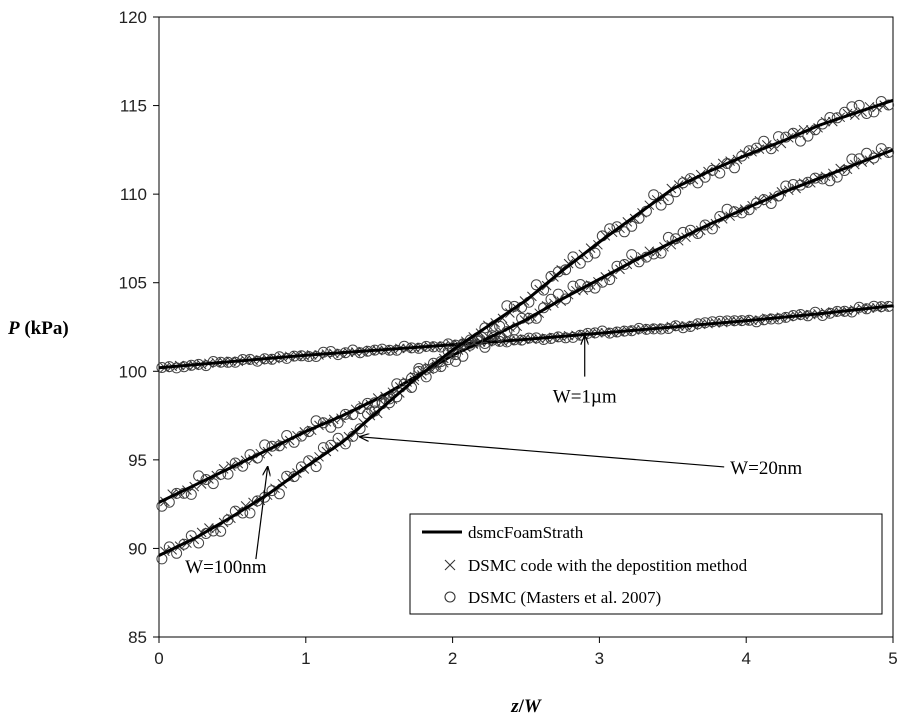  I want to click on x-tick-label: 5, so click(892, 658).